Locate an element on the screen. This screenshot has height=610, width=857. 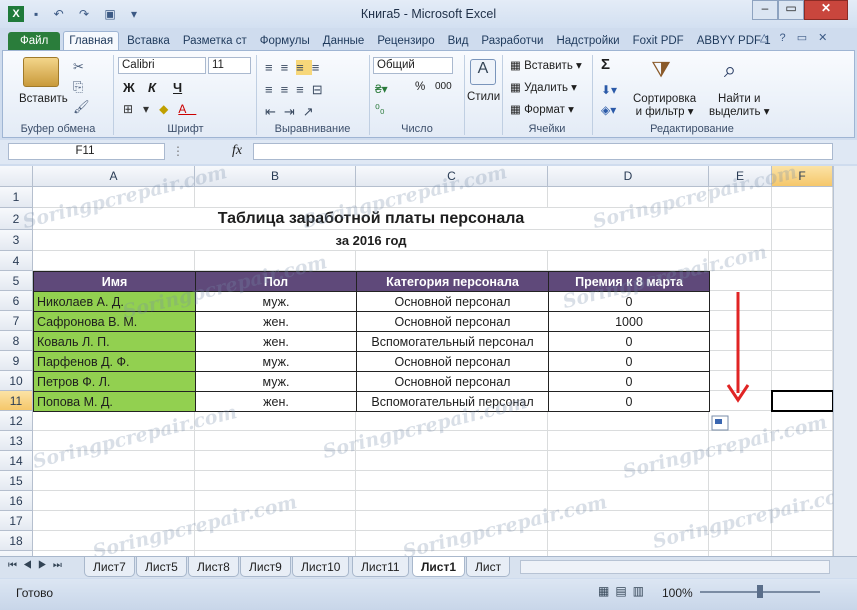
thousands-button: 000 is located at coordinates (443, 86).